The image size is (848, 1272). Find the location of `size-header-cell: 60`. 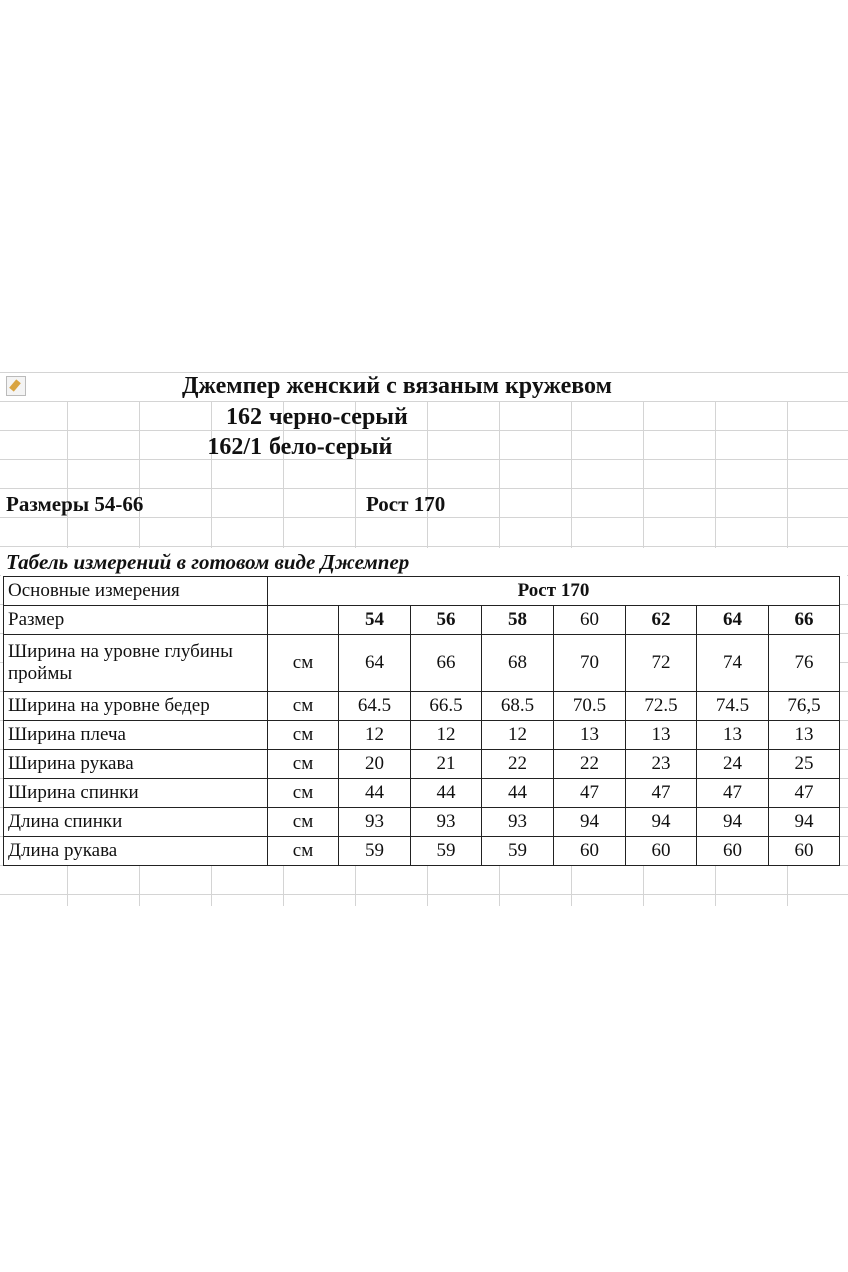

size-header-cell: 60 is located at coordinates (589, 620).